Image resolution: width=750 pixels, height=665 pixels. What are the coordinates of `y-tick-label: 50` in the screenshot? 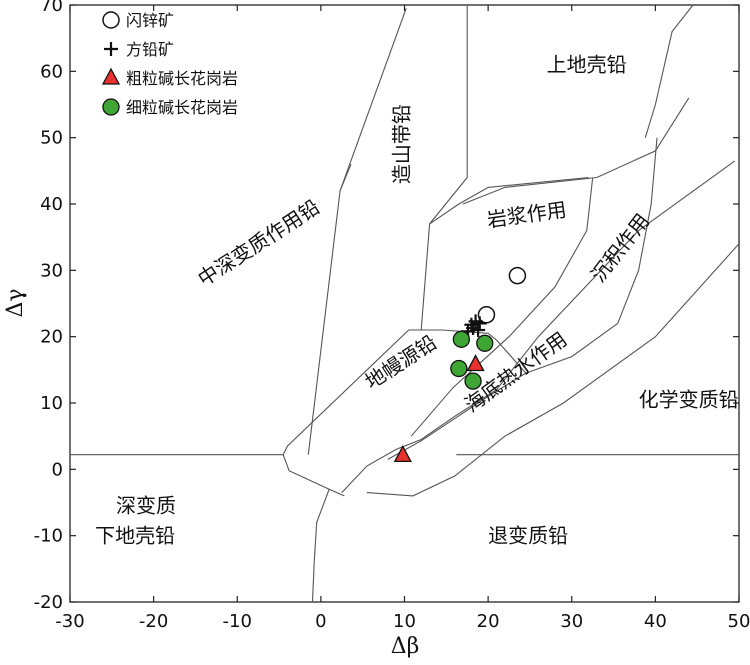 It's located at (51, 138).